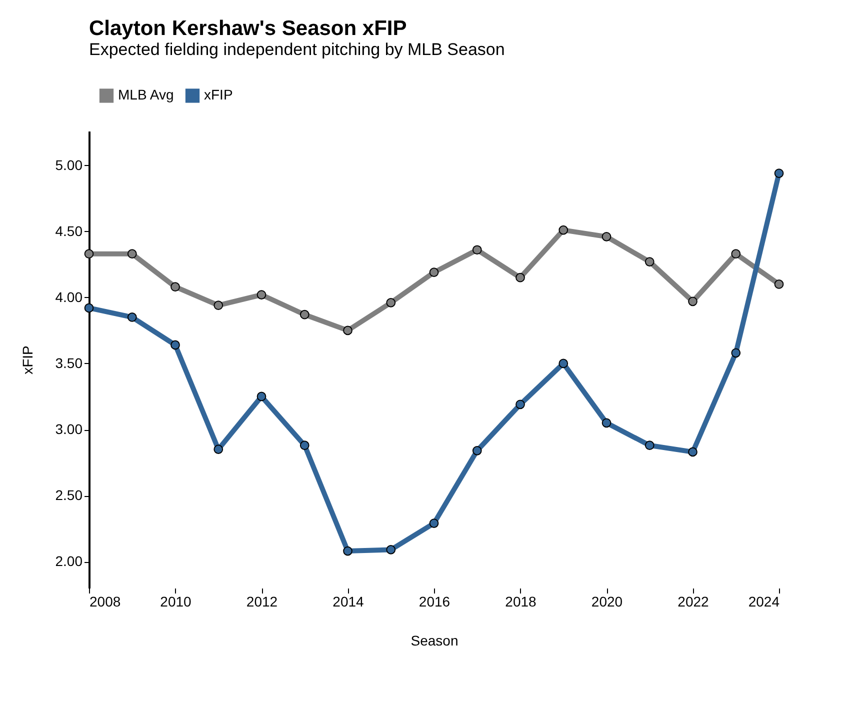 The width and height of the screenshot is (844, 707). I want to click on legend-label: xFIP, so click(218, 94).